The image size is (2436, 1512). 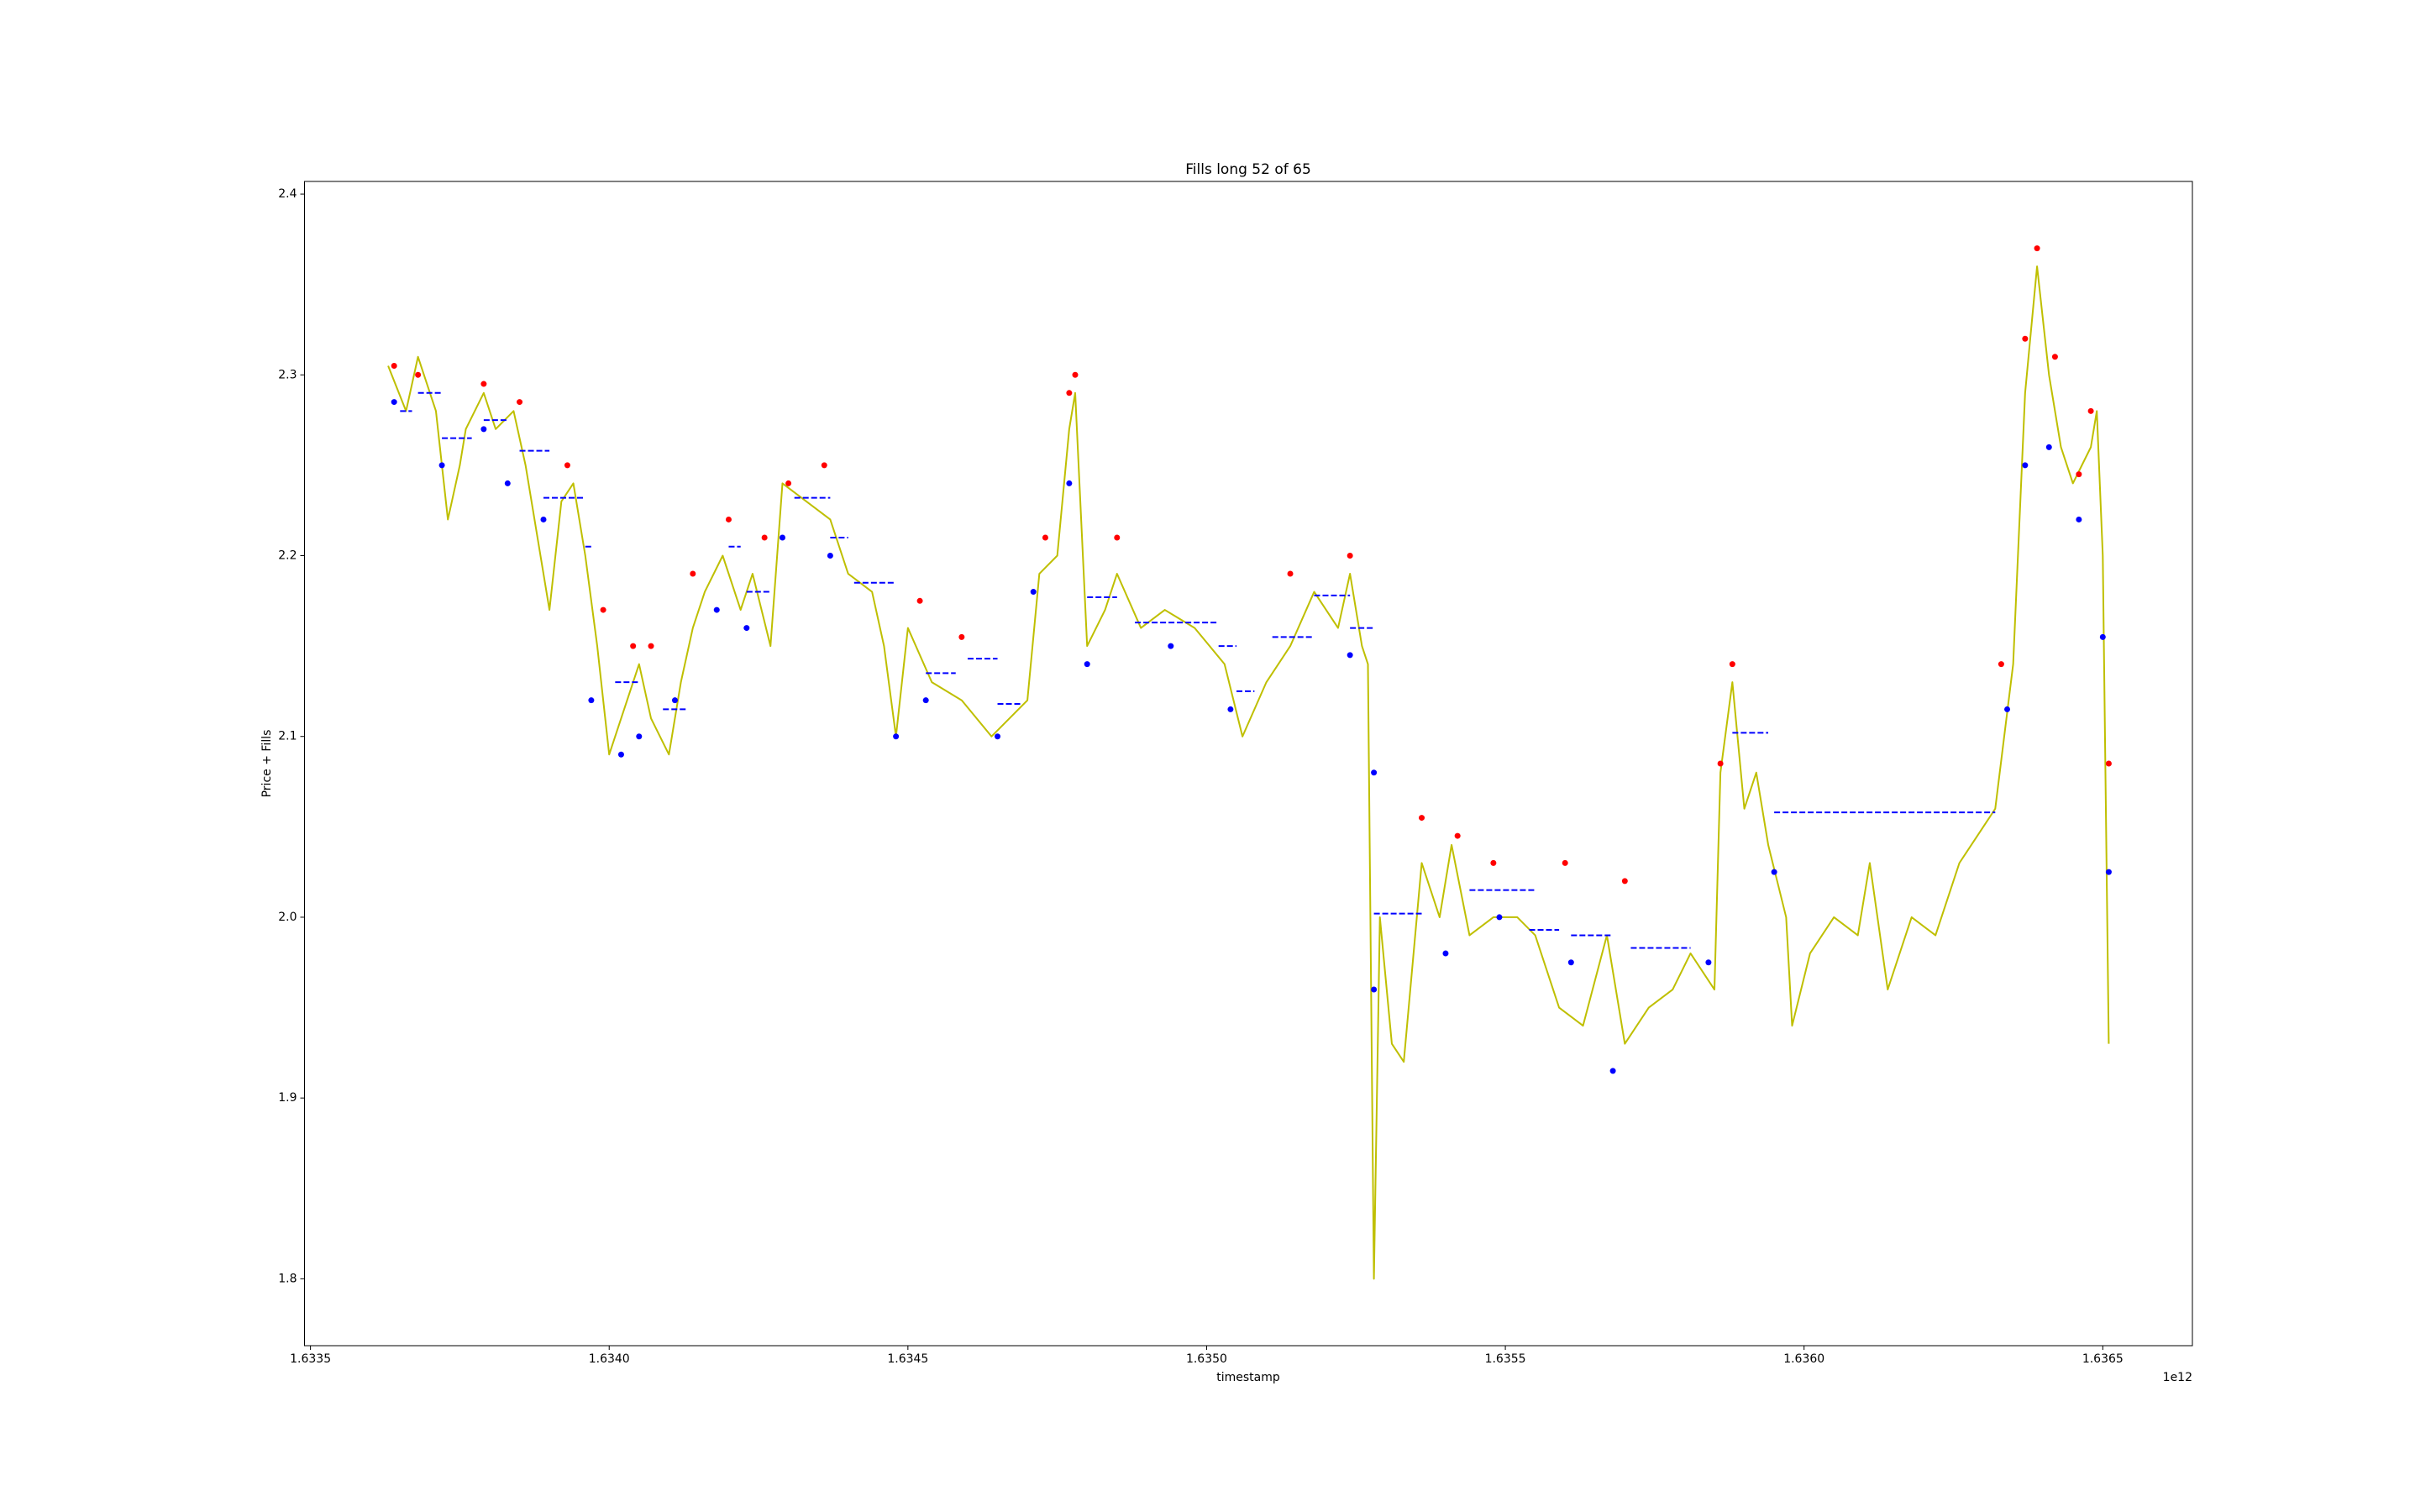 What do you see at coordinates (1248, 169) in the screenshot?
I see `chart-title: Fills long 52 of 65` at bounding box center [1248, 169].